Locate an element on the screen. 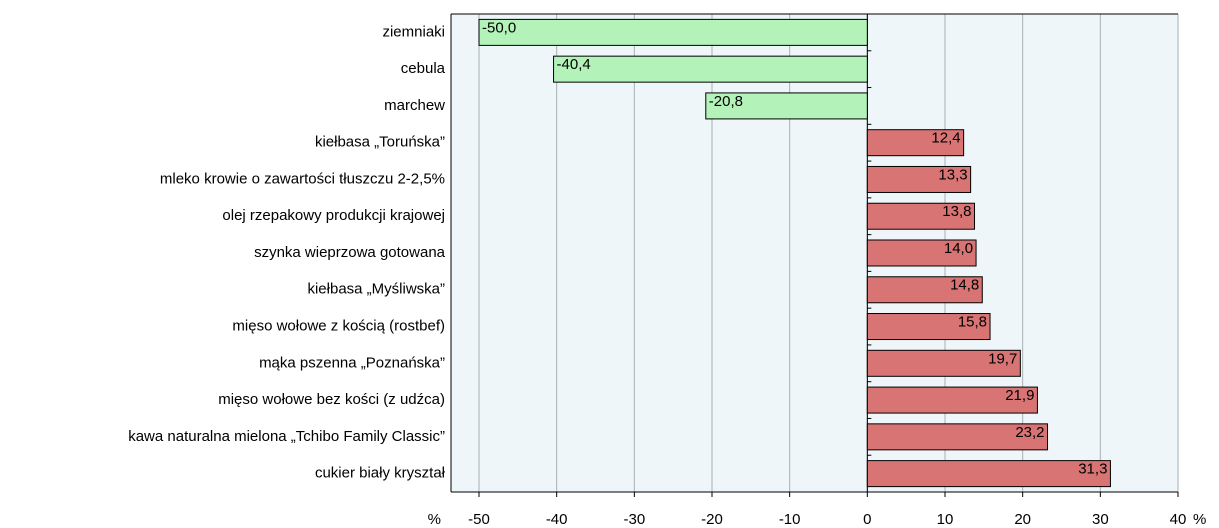 The image size is (1219, 528). value-label: 12,4 is located at coordinates (945, 138).